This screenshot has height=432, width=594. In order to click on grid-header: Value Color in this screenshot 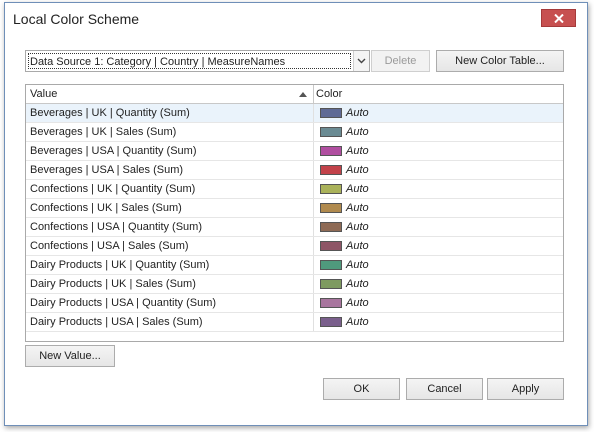, I will do `click(294, 94)`.